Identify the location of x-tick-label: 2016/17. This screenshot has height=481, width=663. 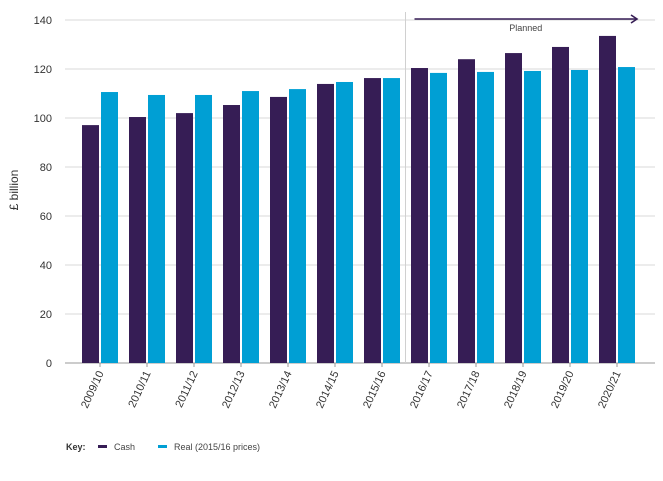
(422, 389).